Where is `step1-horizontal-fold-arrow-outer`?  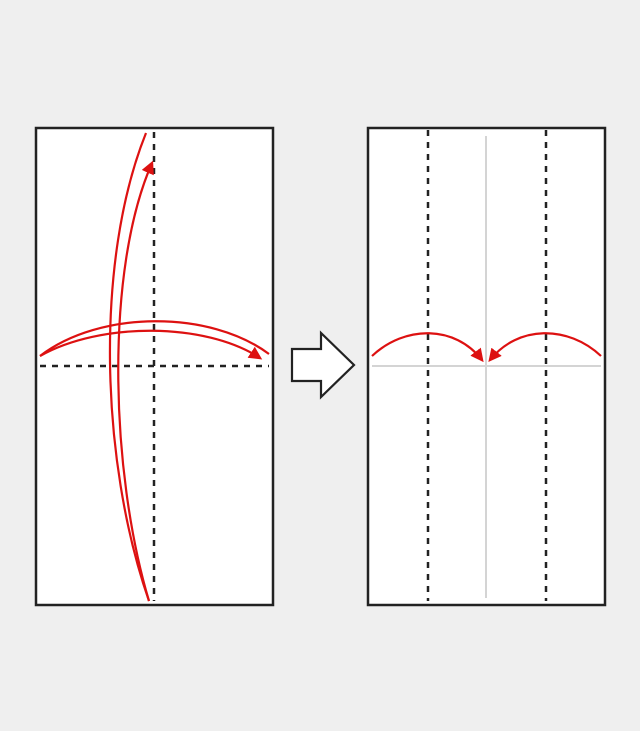
step1-horizontal-fold-arrow-outer is located at coordinates (154, 338).